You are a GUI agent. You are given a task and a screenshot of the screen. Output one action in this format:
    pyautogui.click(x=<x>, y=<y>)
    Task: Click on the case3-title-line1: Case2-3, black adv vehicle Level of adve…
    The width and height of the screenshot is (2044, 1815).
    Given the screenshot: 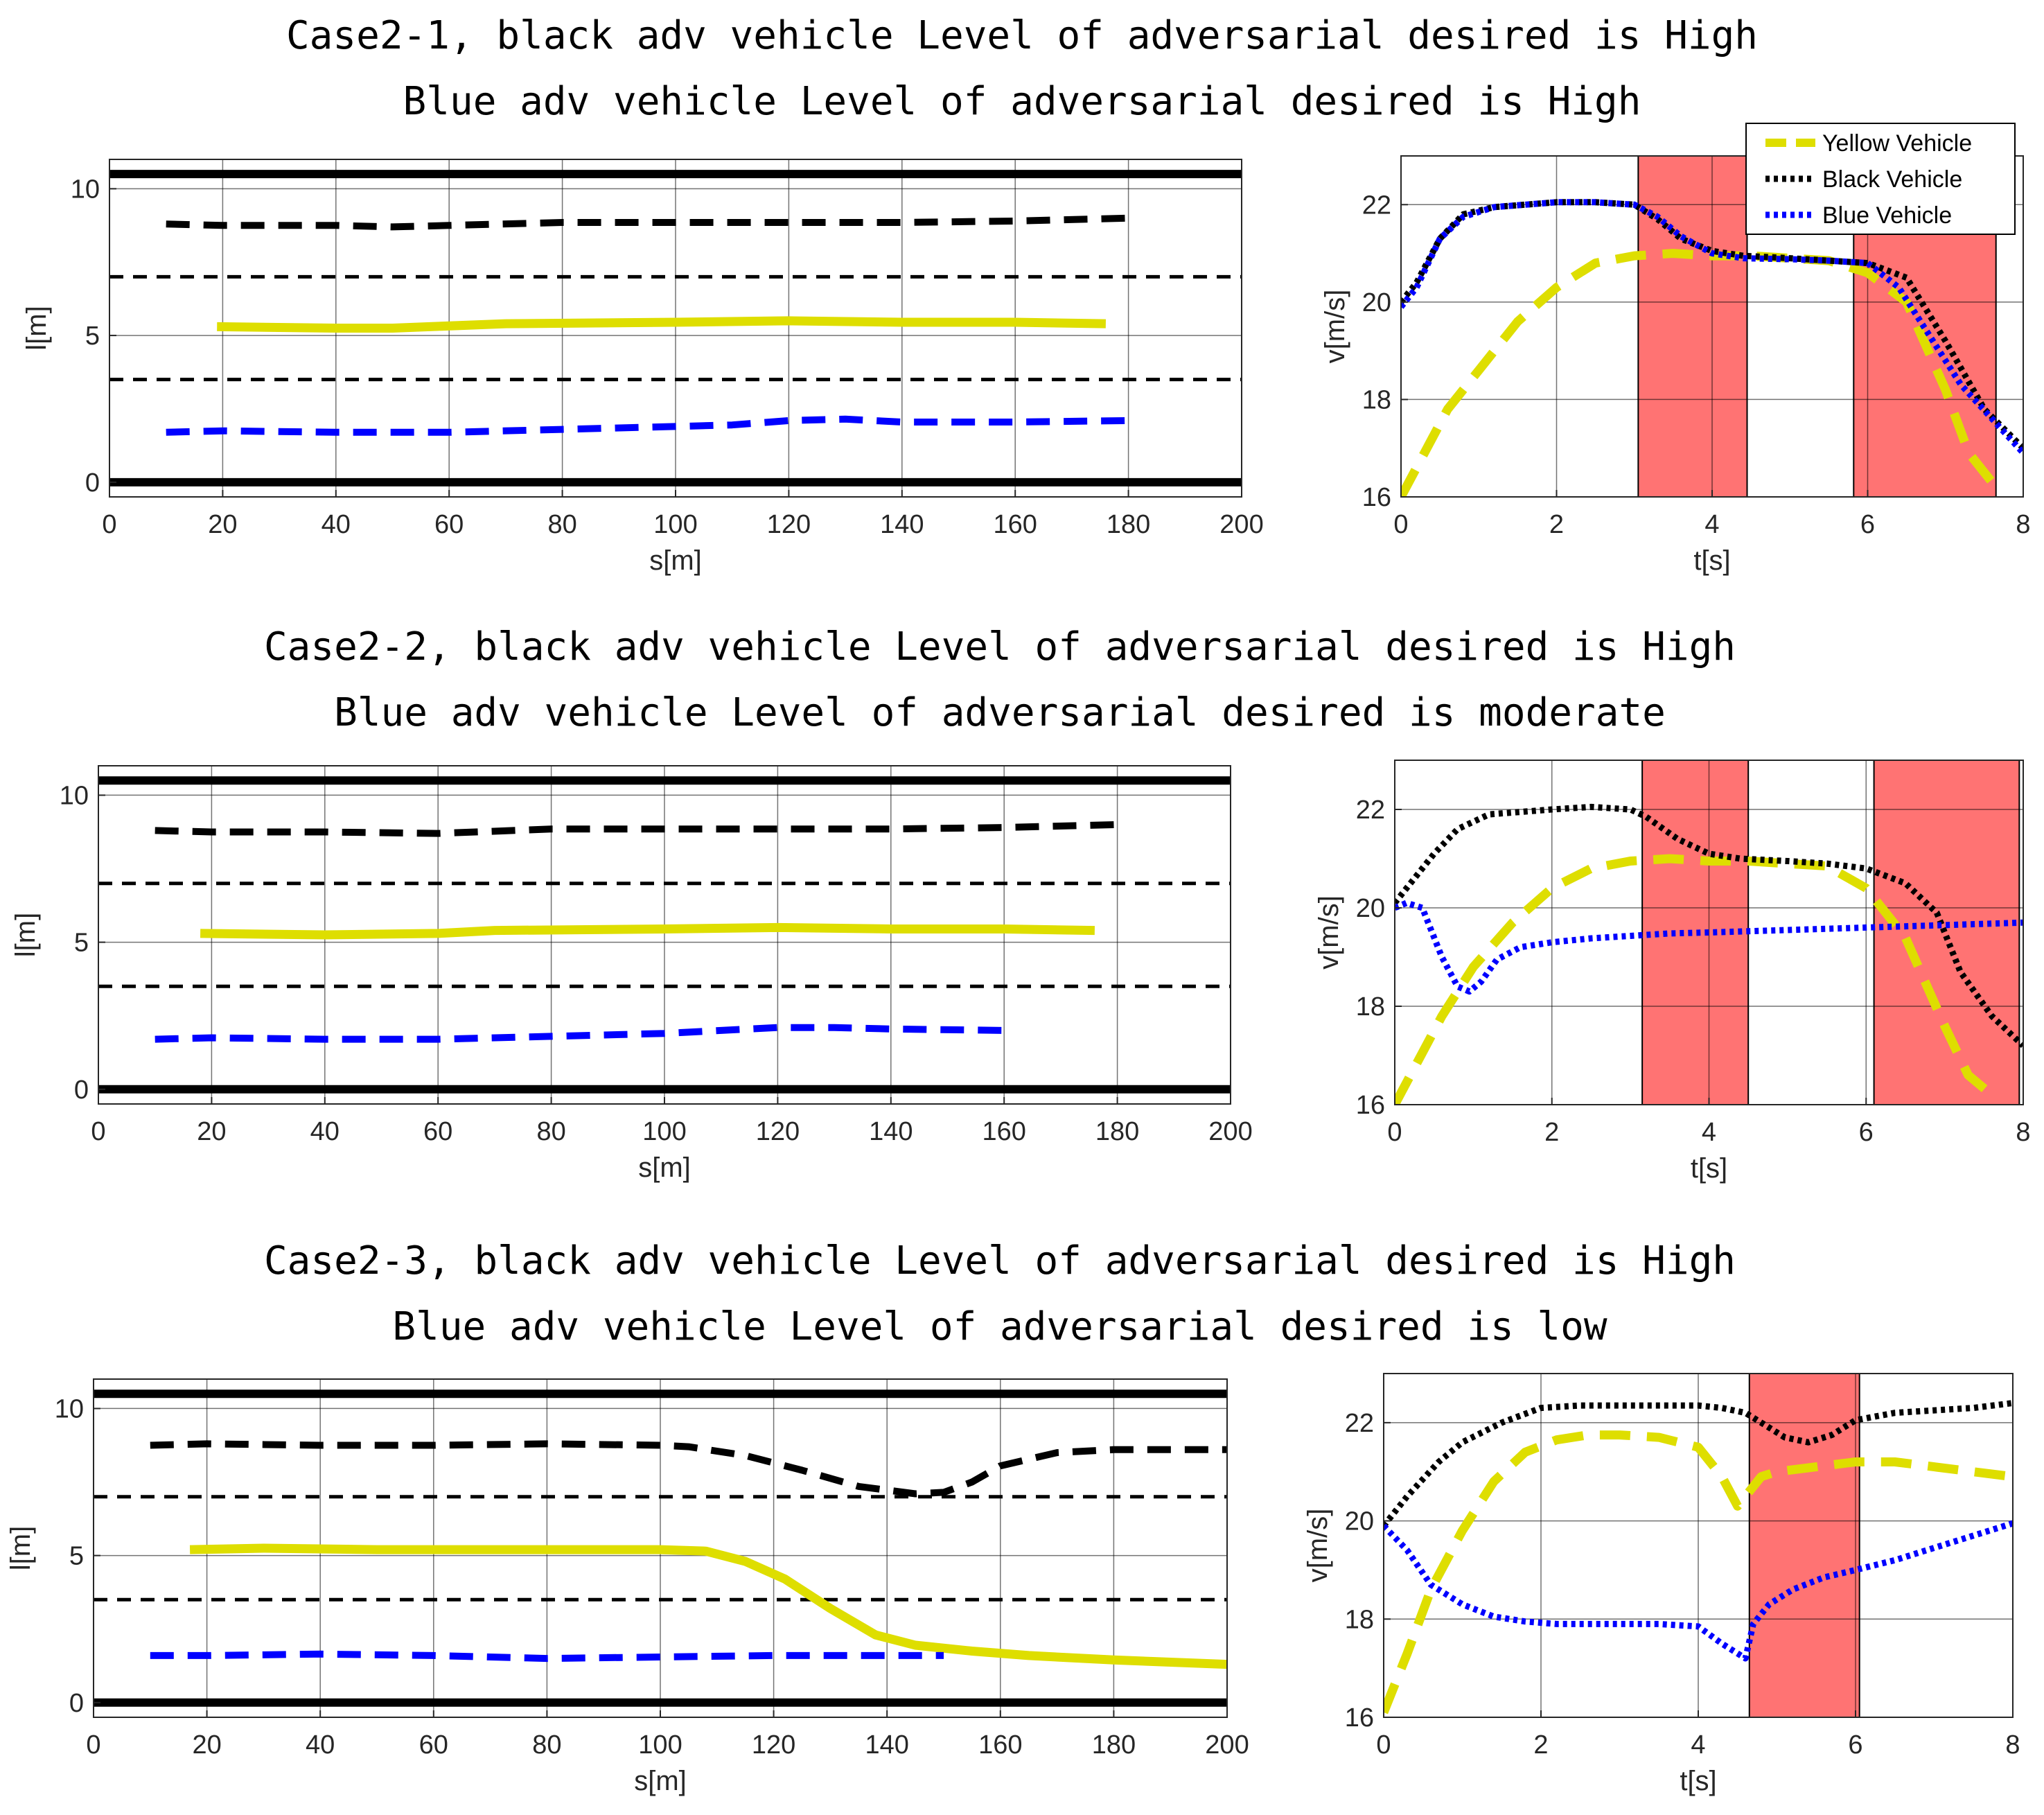 What is the action you would take?
    pyautogui.click(x=1000, y=1260)
    